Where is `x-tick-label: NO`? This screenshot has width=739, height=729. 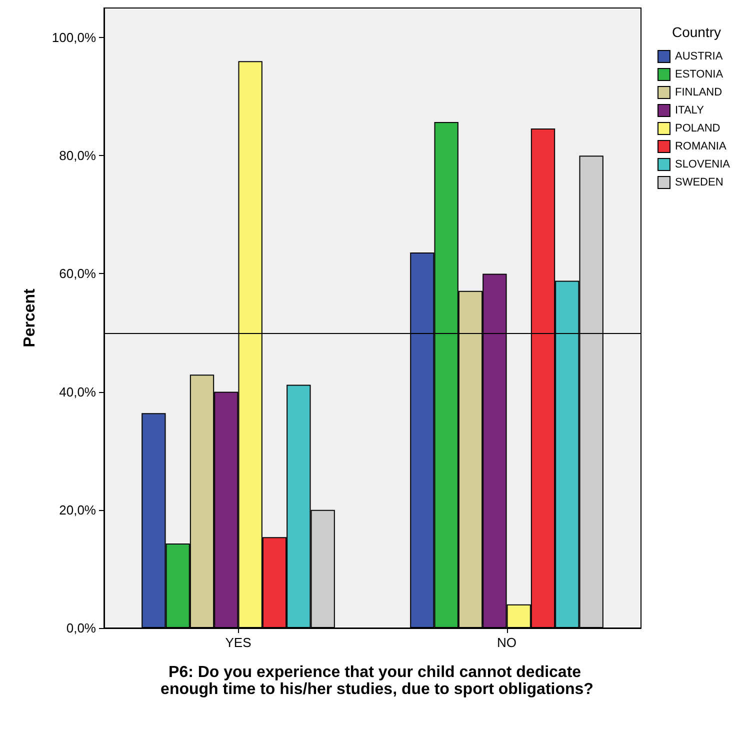 x-tick-label: NO is located at coordinates (506, 642).